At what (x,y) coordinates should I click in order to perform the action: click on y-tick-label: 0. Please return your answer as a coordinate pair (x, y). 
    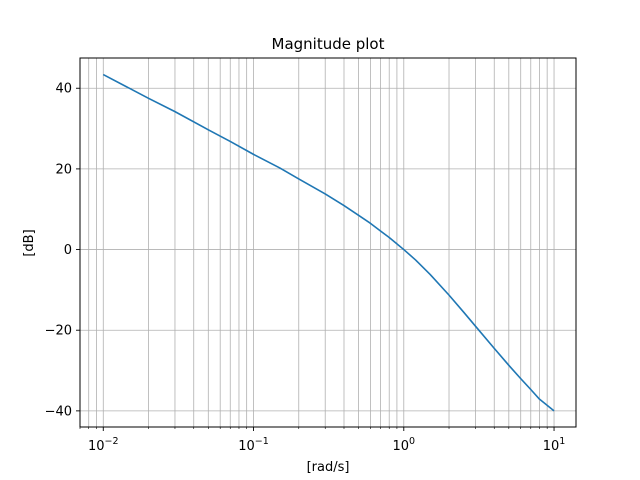
    Looking at the image, I should click on (68, 250).